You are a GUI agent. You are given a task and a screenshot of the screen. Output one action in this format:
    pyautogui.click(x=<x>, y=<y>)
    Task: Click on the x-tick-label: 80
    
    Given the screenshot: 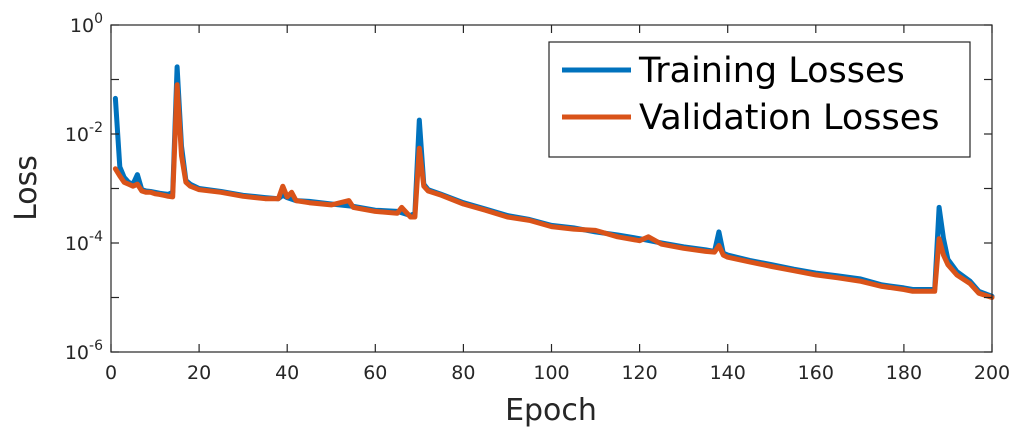 What is the action you would take?
    pyautogui.click(x=463, y=373)
    